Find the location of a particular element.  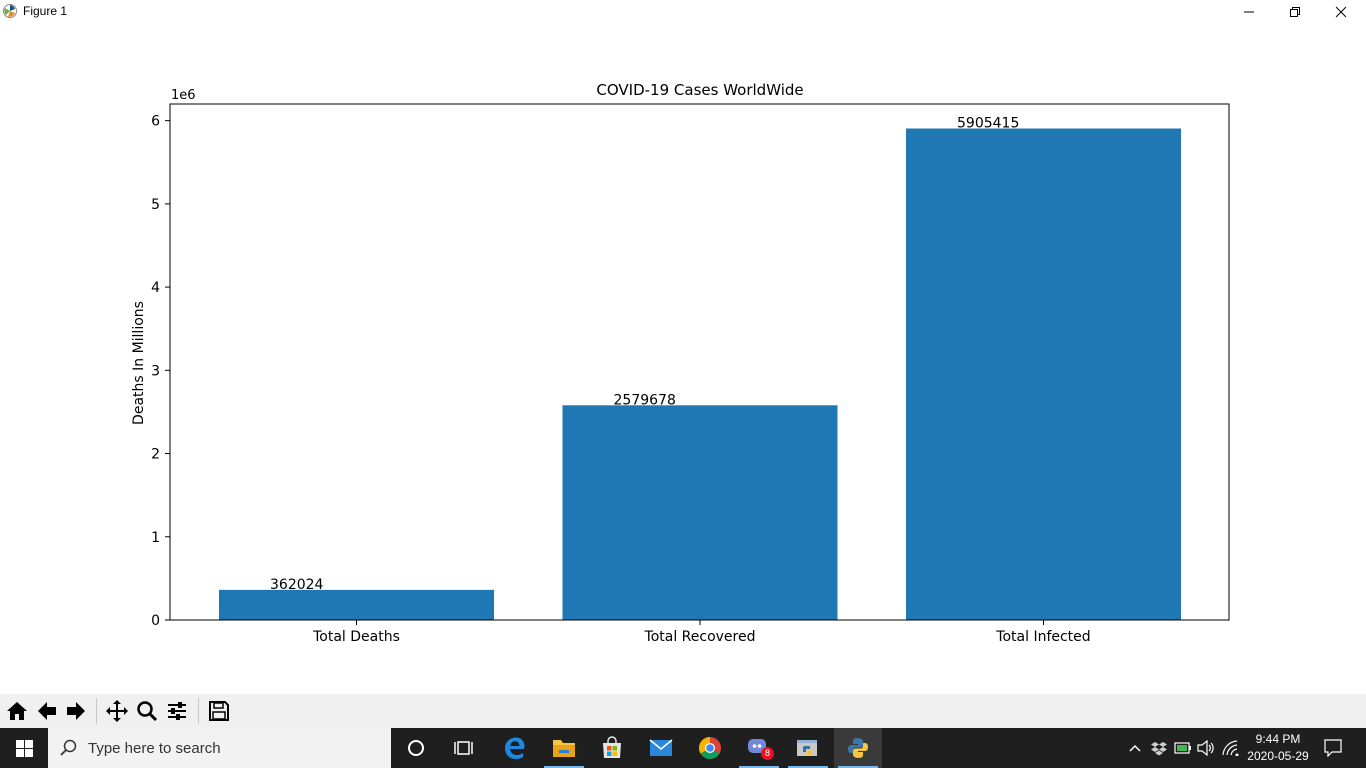

folder-icon is located at coordinates (564, 748).